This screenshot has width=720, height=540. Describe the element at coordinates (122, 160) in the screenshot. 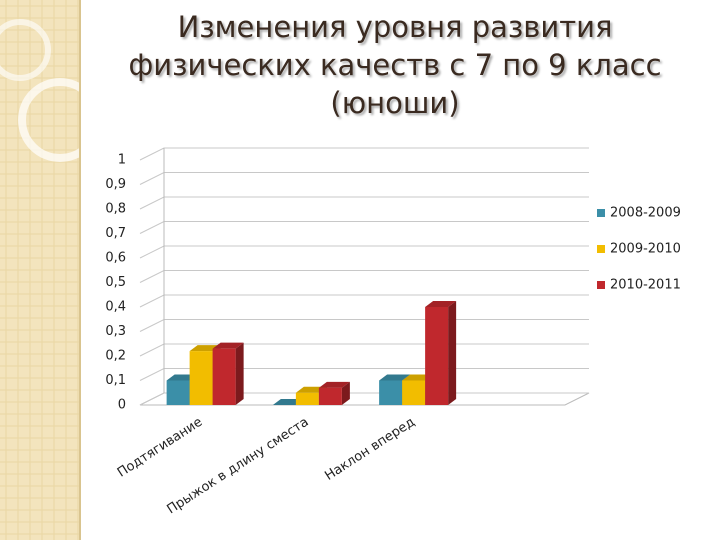

I see `y-tick-label: 1` at that location.